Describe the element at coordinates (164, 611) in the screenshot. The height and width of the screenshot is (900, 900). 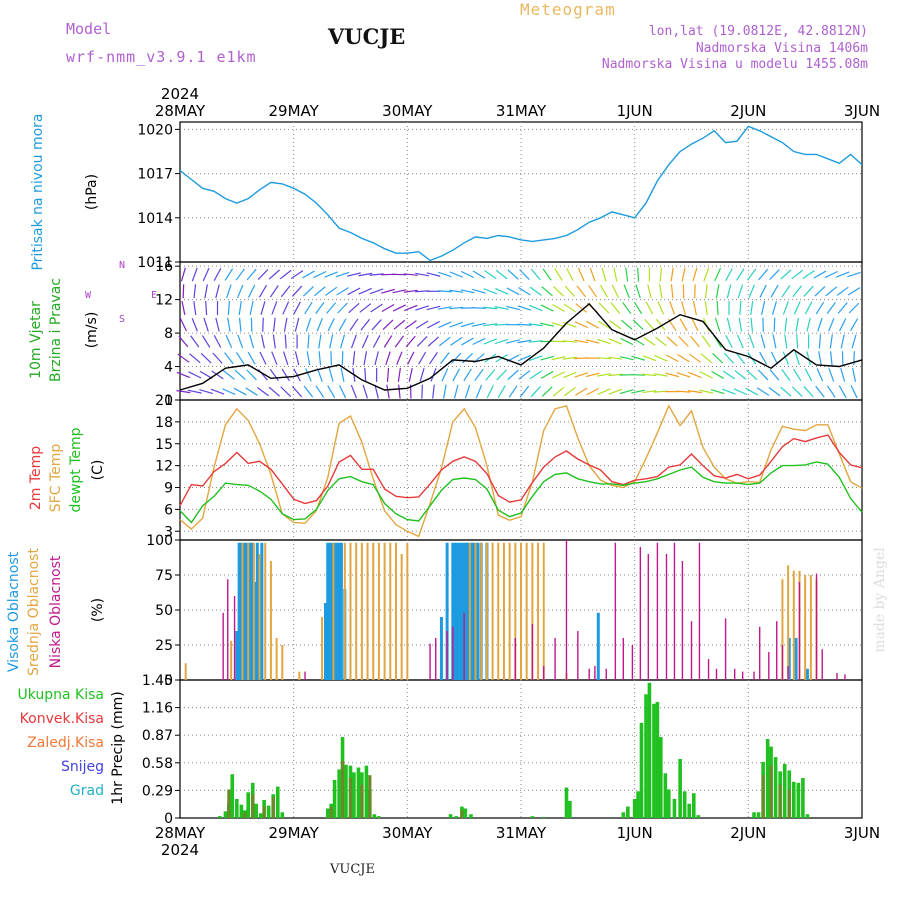
I see `ytick-label-cloud: 50` at that location.